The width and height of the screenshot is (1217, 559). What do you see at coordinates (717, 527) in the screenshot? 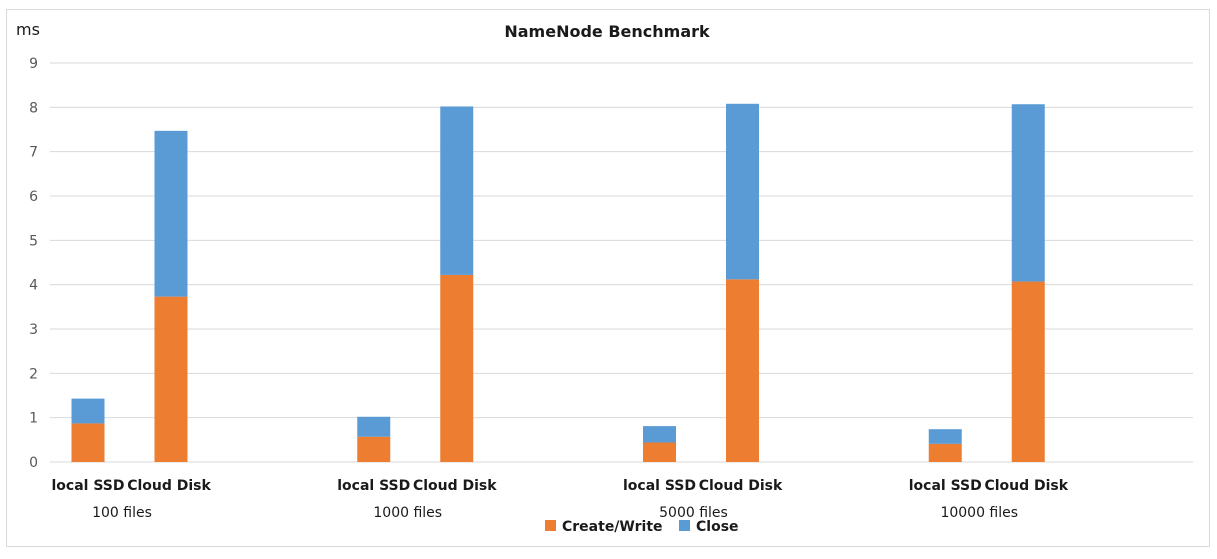
I see `legend-label: Close` at bounding box center [717, 527].